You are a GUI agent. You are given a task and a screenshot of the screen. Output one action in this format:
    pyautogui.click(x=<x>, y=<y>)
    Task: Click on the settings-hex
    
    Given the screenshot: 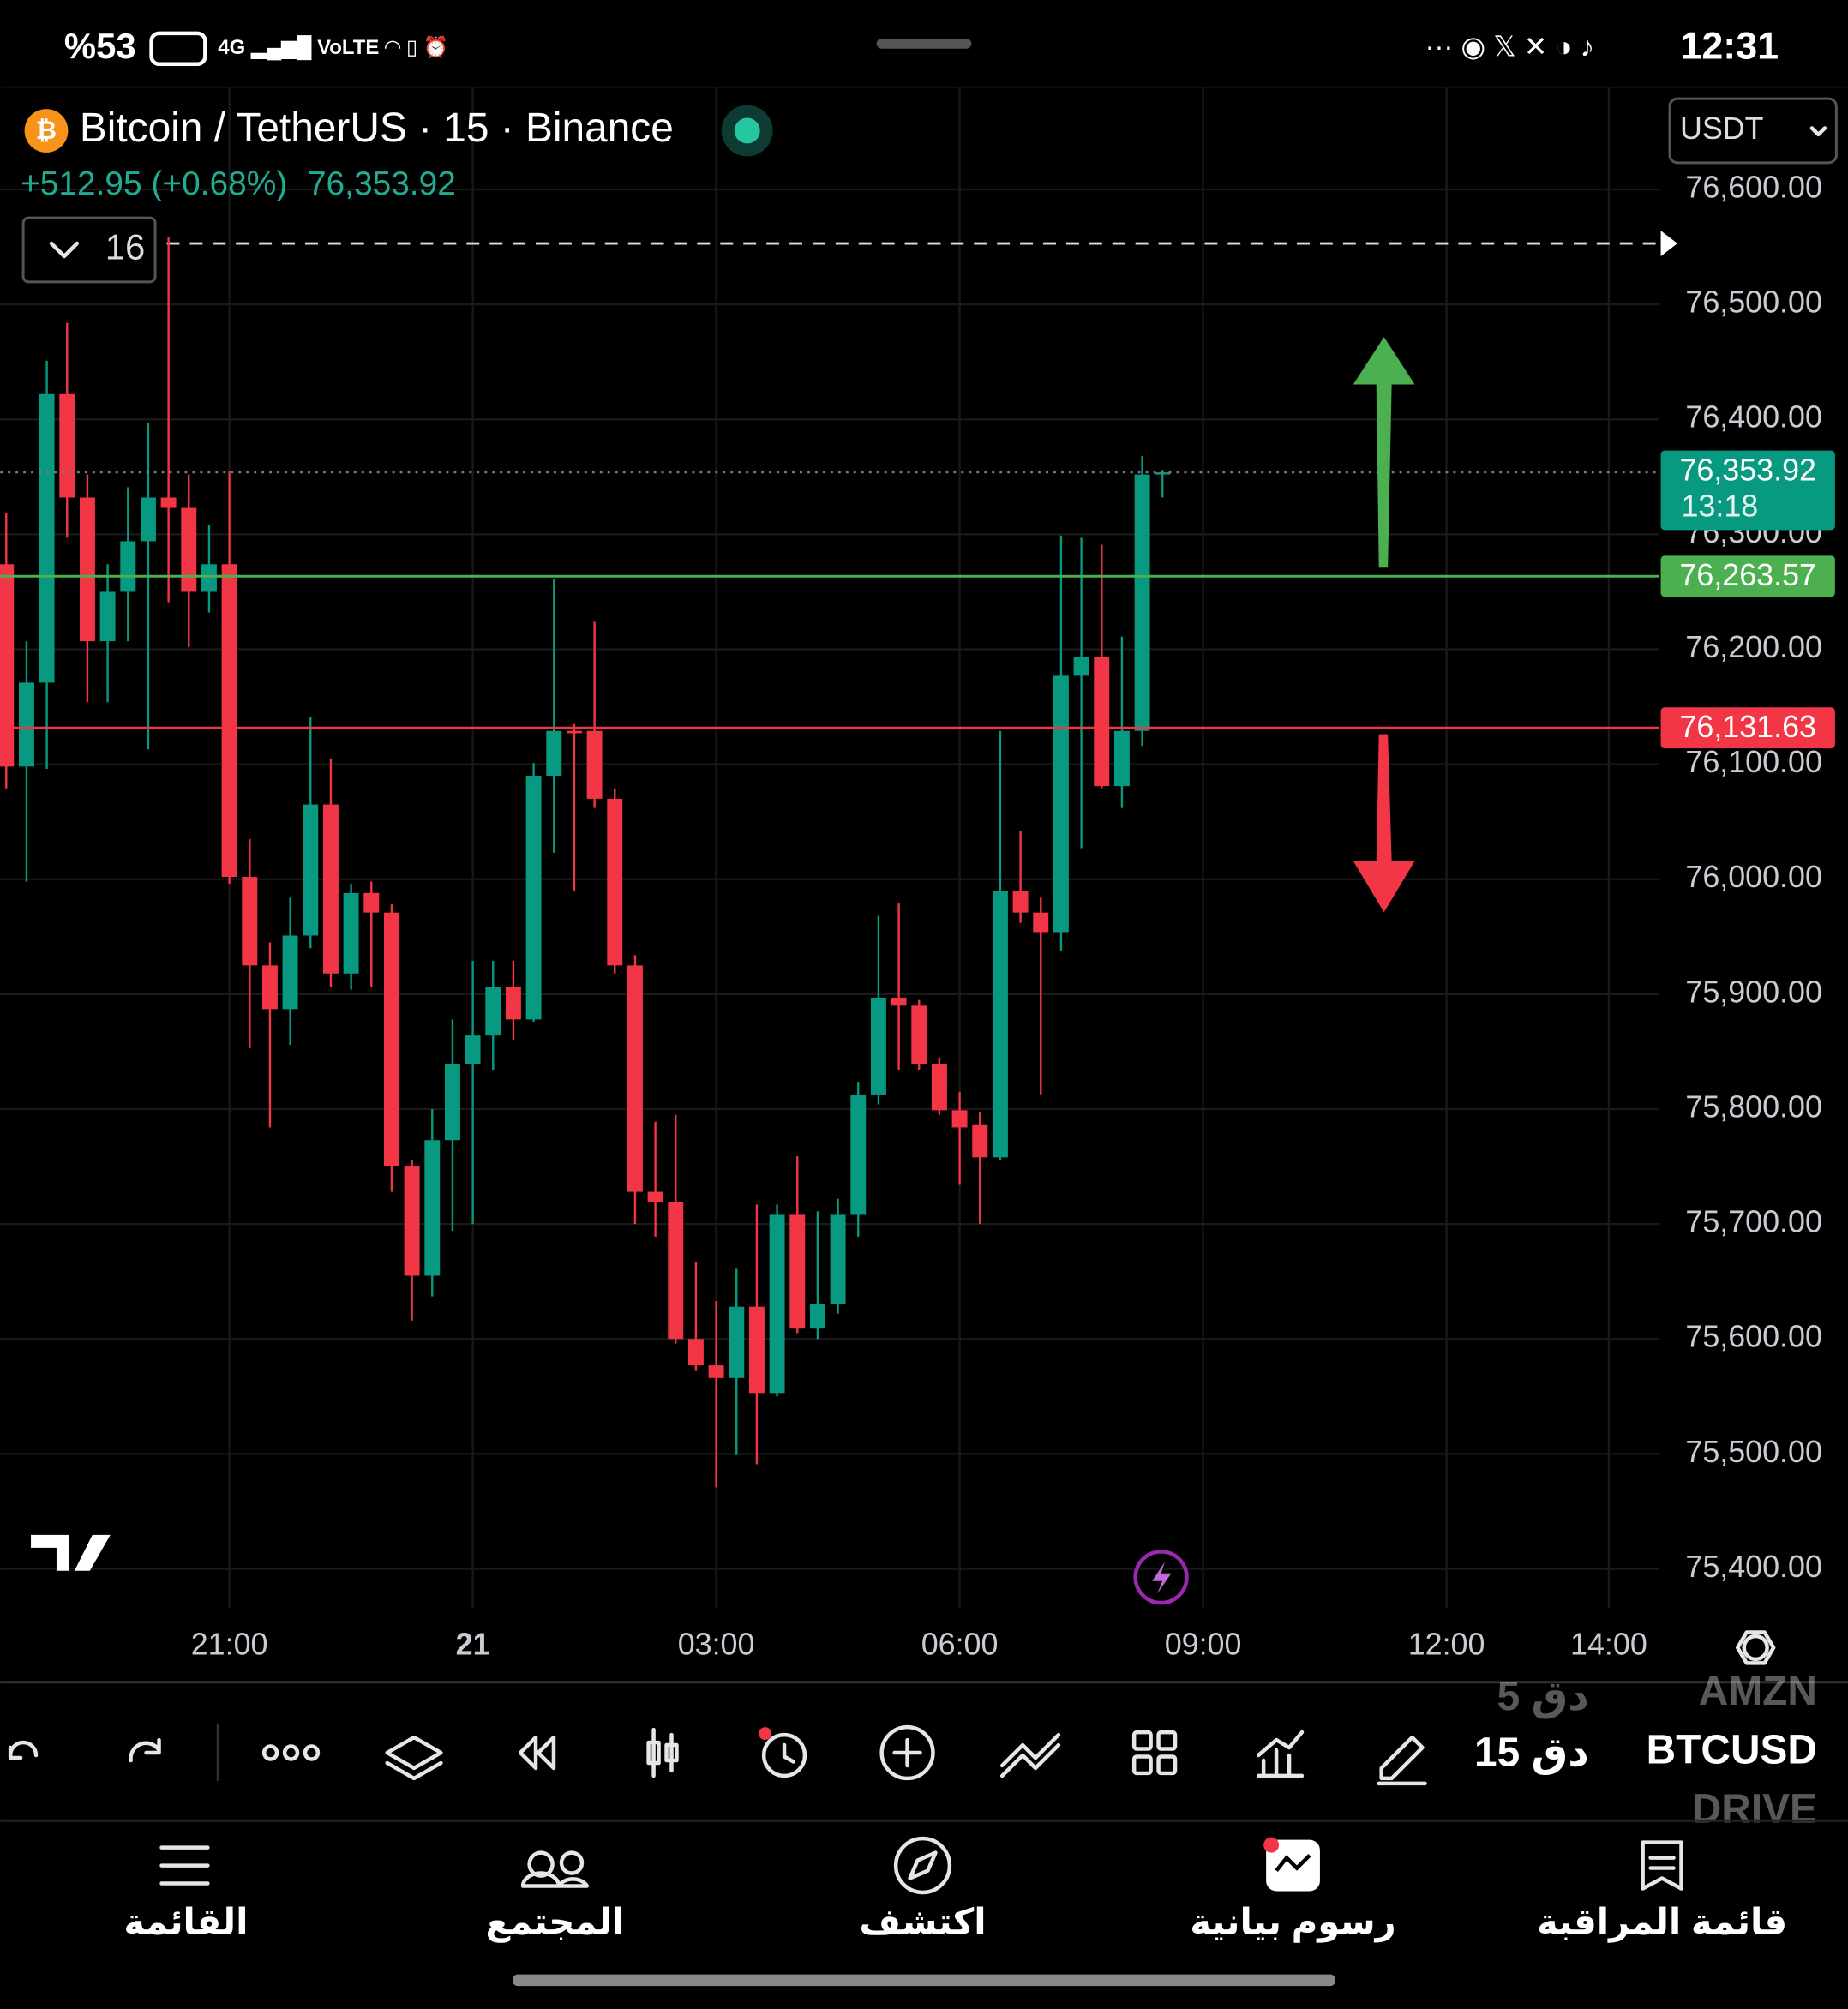 What is the action you would take?
    pyautogui.click(x=1756, y=1647)
    